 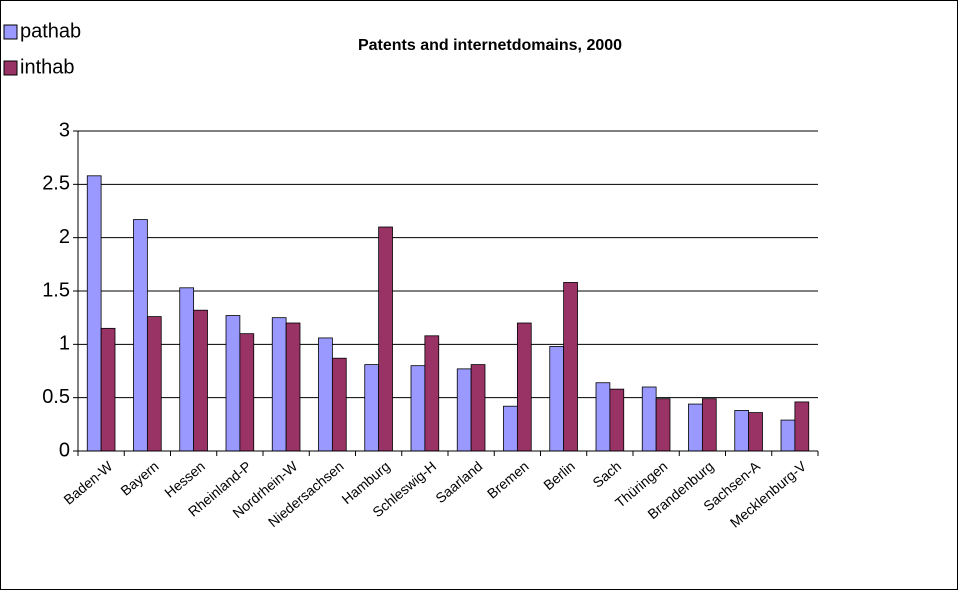 What do you see at coordinates (490, 45) in the screenshot?
I see `chart-title: Patents and internetdomains, 2000` at bounding box center [490, 45].